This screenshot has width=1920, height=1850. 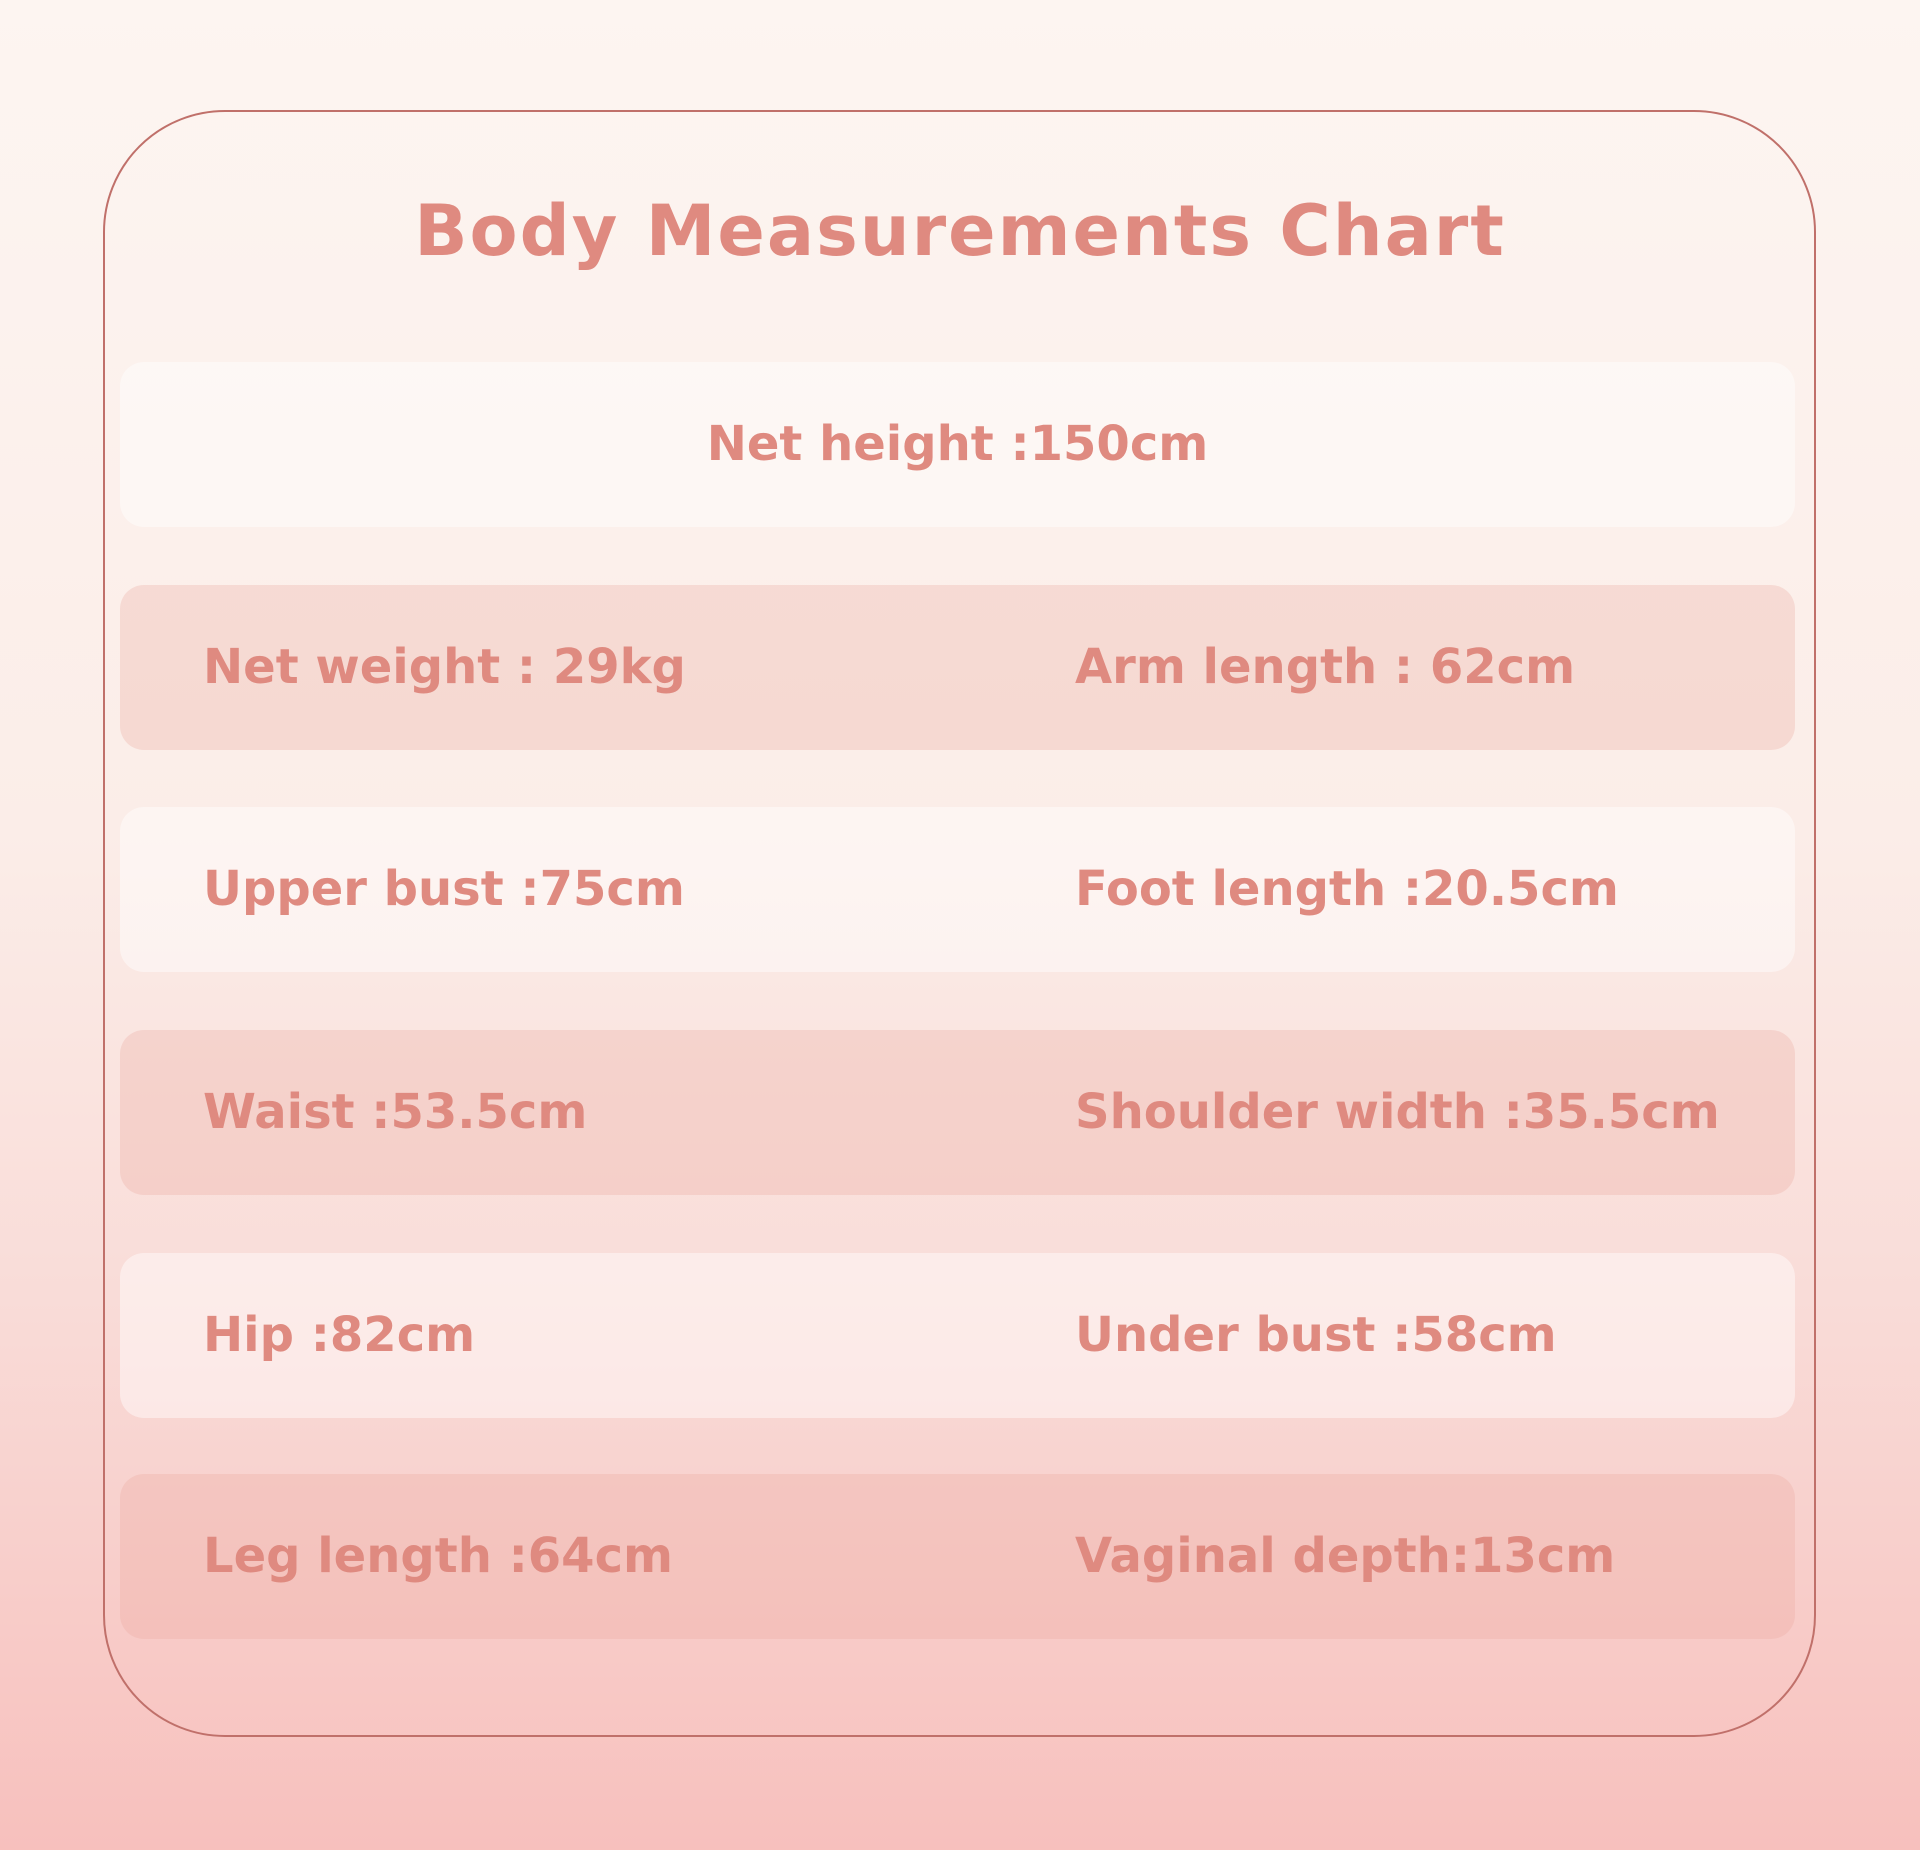 I want to click on hip: Hip :82cm, so click(x=339, y=1335).